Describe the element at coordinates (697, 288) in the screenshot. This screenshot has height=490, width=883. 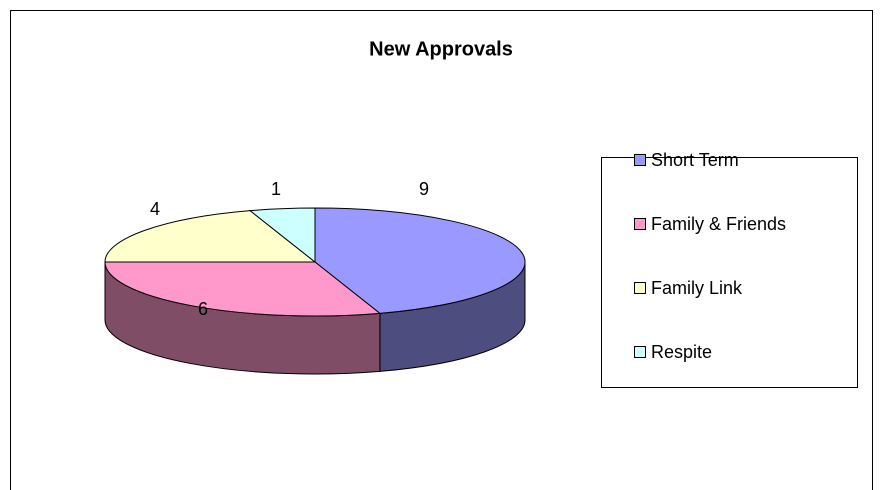
I see `legend-label: Family Link` at that location.